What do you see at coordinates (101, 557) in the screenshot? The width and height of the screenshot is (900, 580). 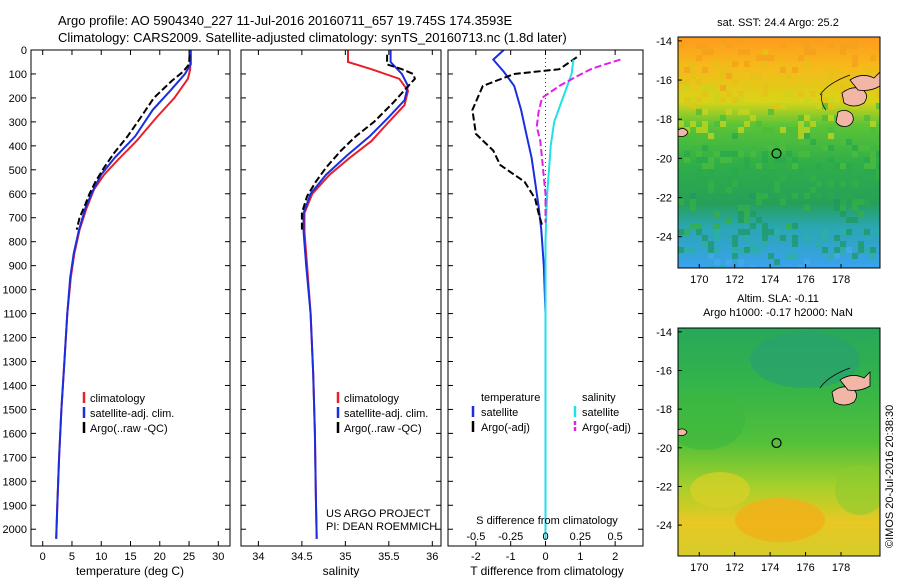 I see `x-tick-label: 10` at bounding box center [101, 557].